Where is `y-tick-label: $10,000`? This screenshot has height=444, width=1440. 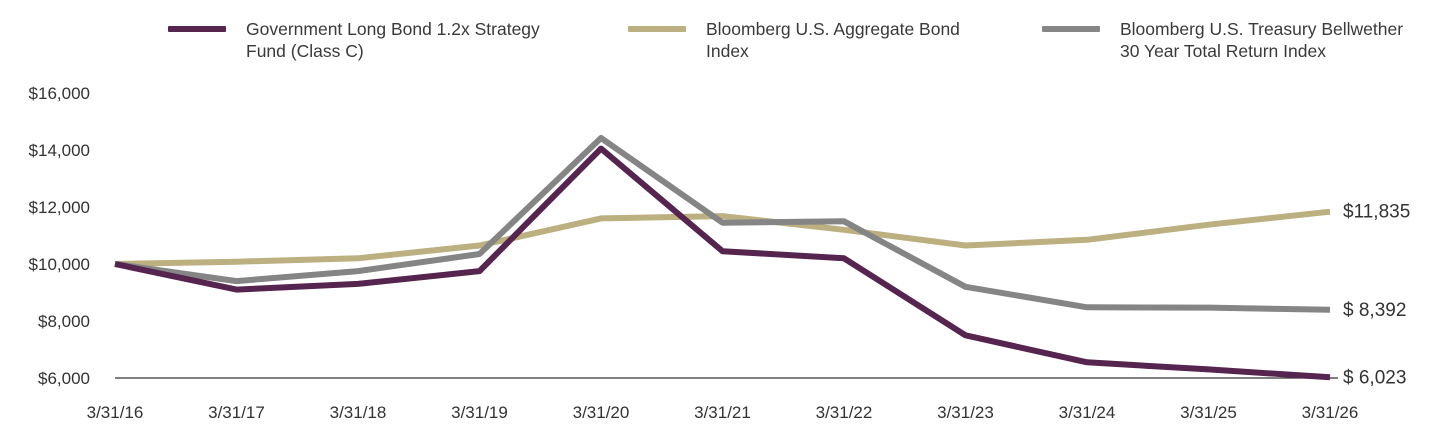 y-tick-label: $10,000 is located at coordinates (59, 264).